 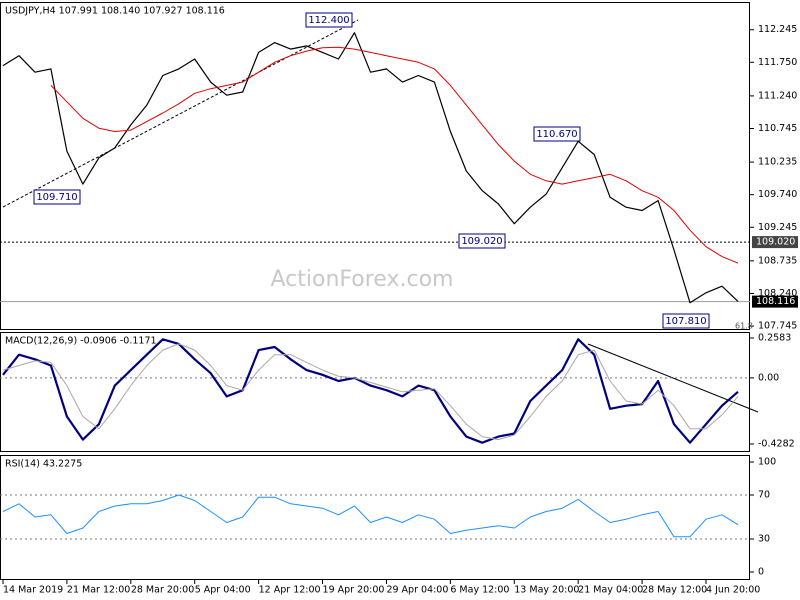 I want to click on y-tick-label: 108.240, so click(x=777, y=293).